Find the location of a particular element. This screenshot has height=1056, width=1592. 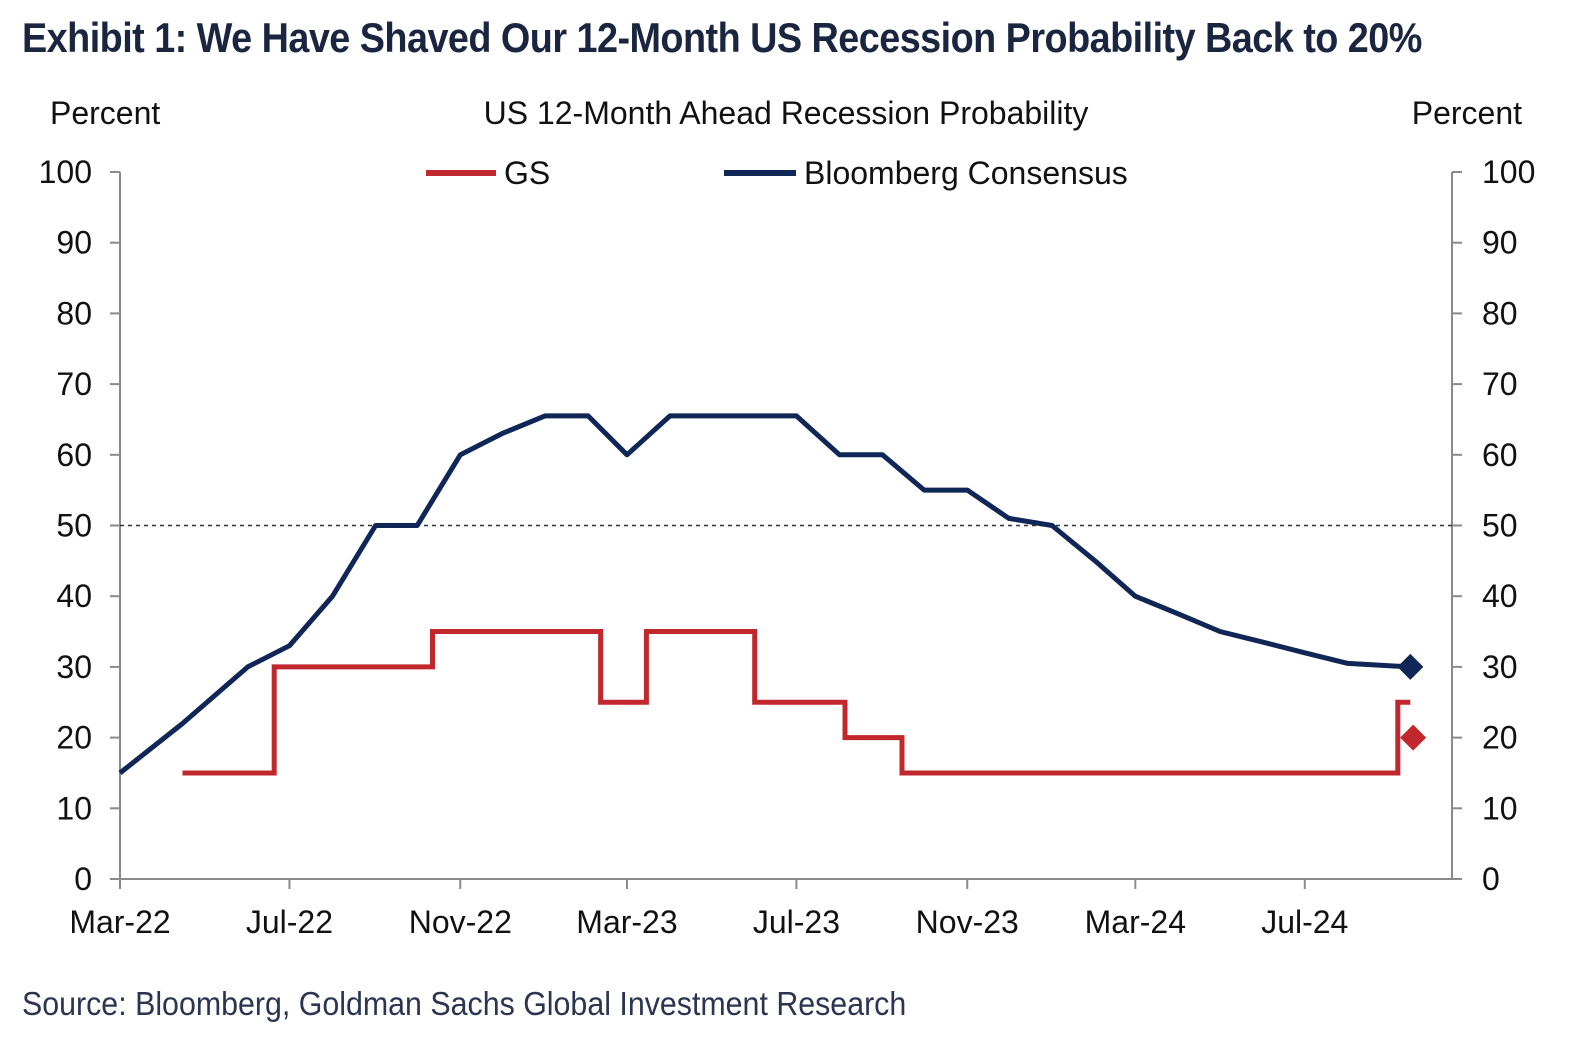

left-y-tick-label: 80 is located at coordinates (74, 313).